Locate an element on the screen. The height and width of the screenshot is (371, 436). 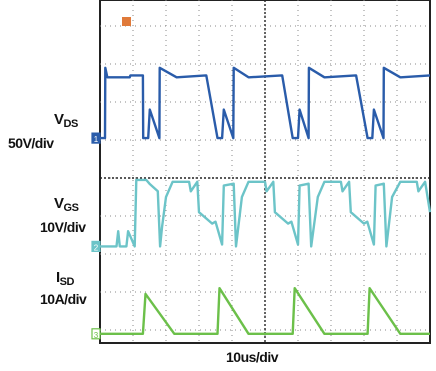
svg-text: 1 is located at coordinates (96, 139).